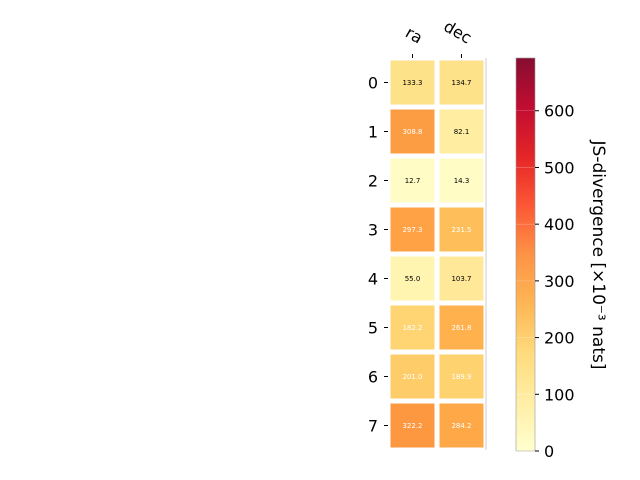 The width and height of the screenshot is (640, 480). What do you see at coordinates (458, 32) in the screenshot?
I see `column-tick-label: dec` at bounding box center [458, 32].